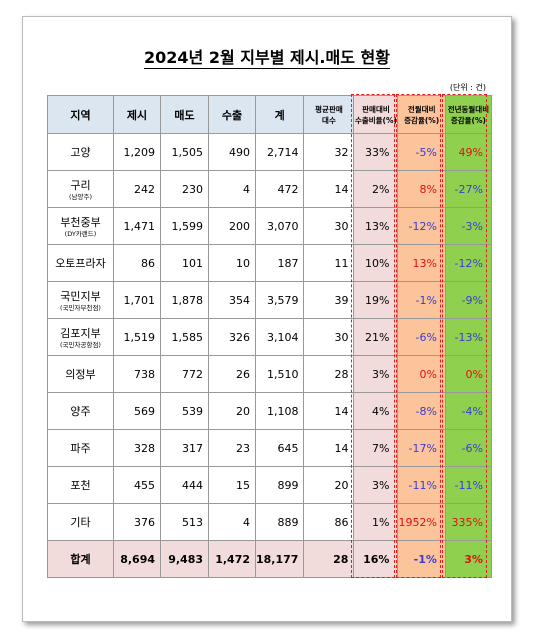 Image resolution: width=534 pixels, height=640 pixels. I want to click on header-line: 수출비율(%), so click(375, 120).